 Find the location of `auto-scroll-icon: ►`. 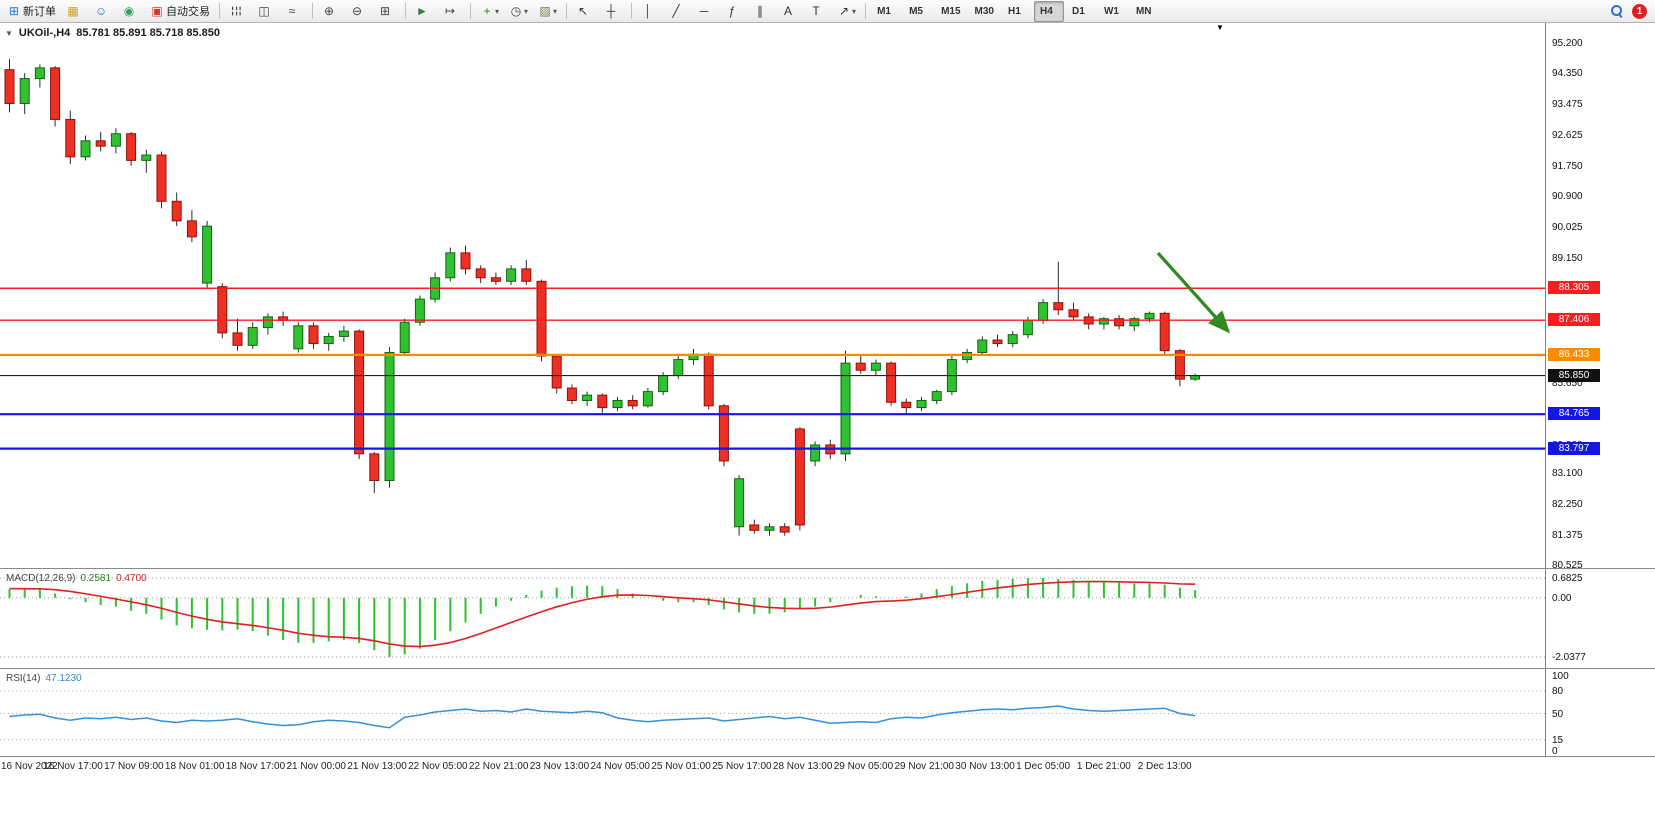

auto-scroll-icon: ► is located at coordinates (422, 11).